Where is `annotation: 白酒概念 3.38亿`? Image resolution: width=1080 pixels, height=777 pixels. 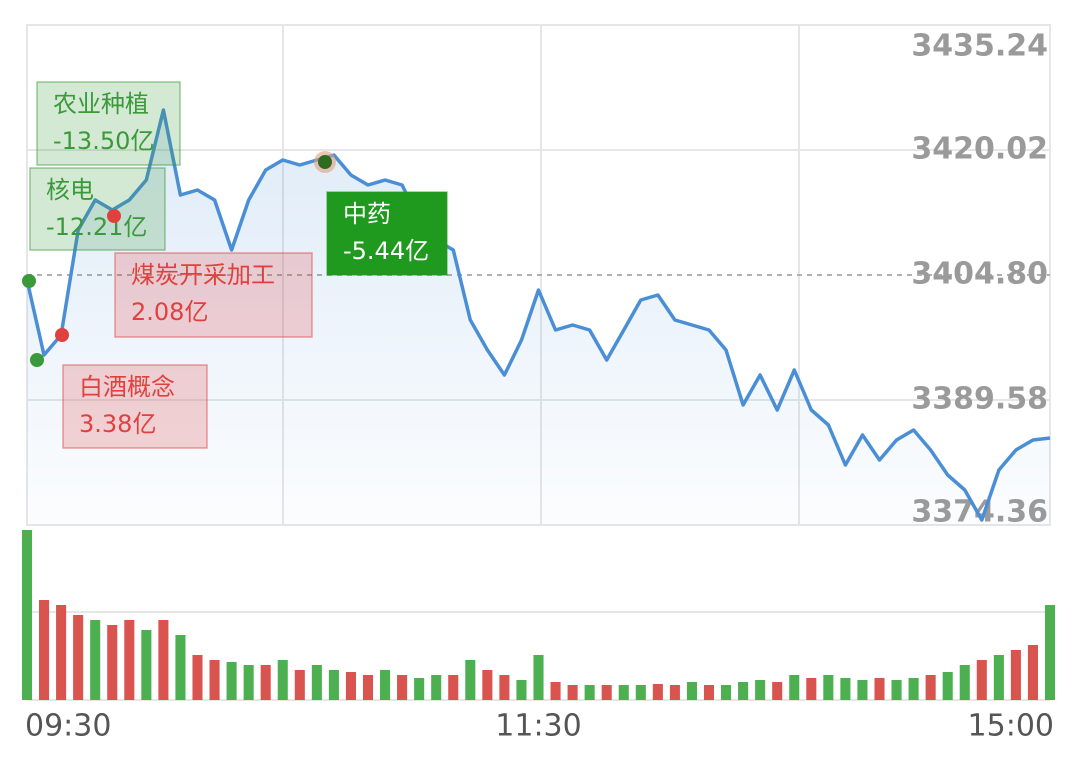 annotation: 白酒概念 3.38亿 is located at coordinates (131, 388).